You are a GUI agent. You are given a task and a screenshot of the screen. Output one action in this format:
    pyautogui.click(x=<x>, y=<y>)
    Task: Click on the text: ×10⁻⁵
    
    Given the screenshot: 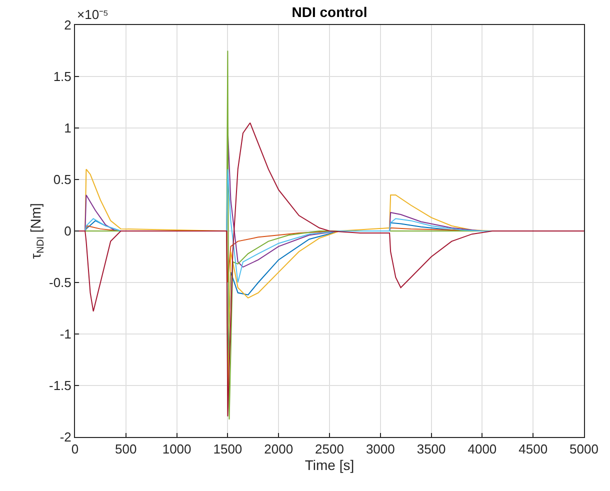 What is the action you would take?
    pyautogui.click(x=92, y=14)
    